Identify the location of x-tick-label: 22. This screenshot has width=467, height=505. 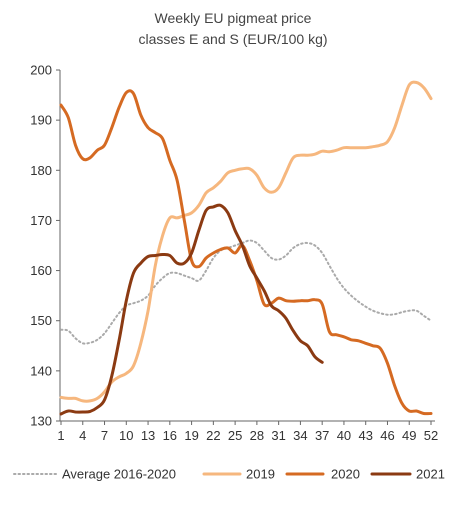
(213, 435).